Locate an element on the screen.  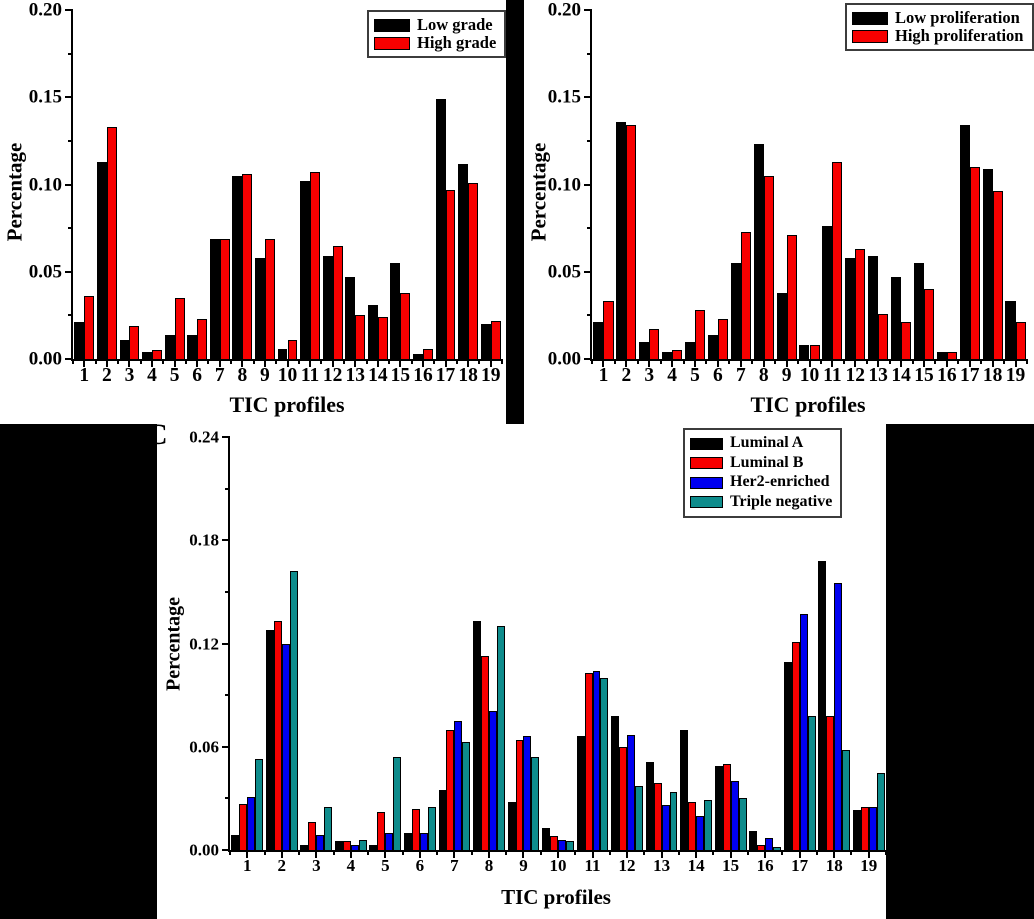
y-tick-label: 0.24 is located at coordinates (204, 437).